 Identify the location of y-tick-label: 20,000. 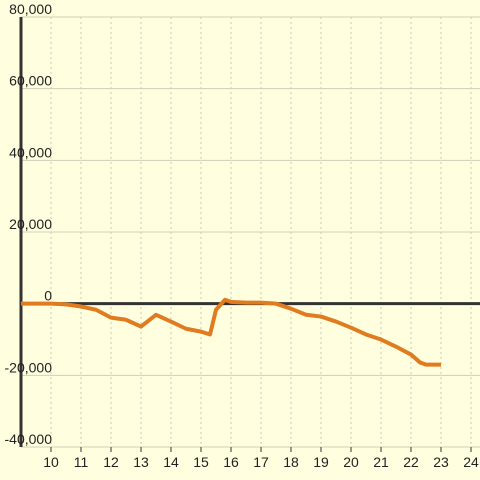
(30, 224).